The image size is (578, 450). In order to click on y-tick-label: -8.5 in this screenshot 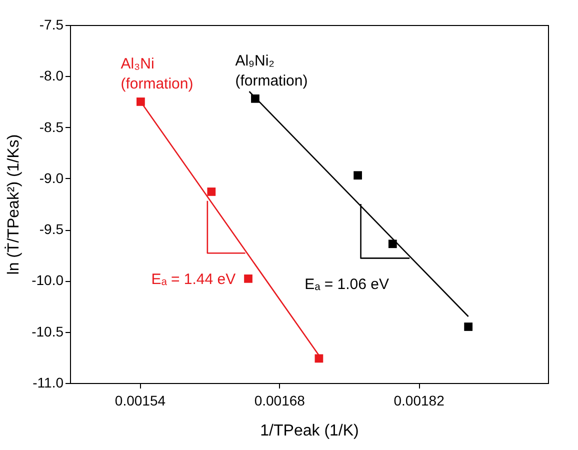, I will do `click(51, 126)`.